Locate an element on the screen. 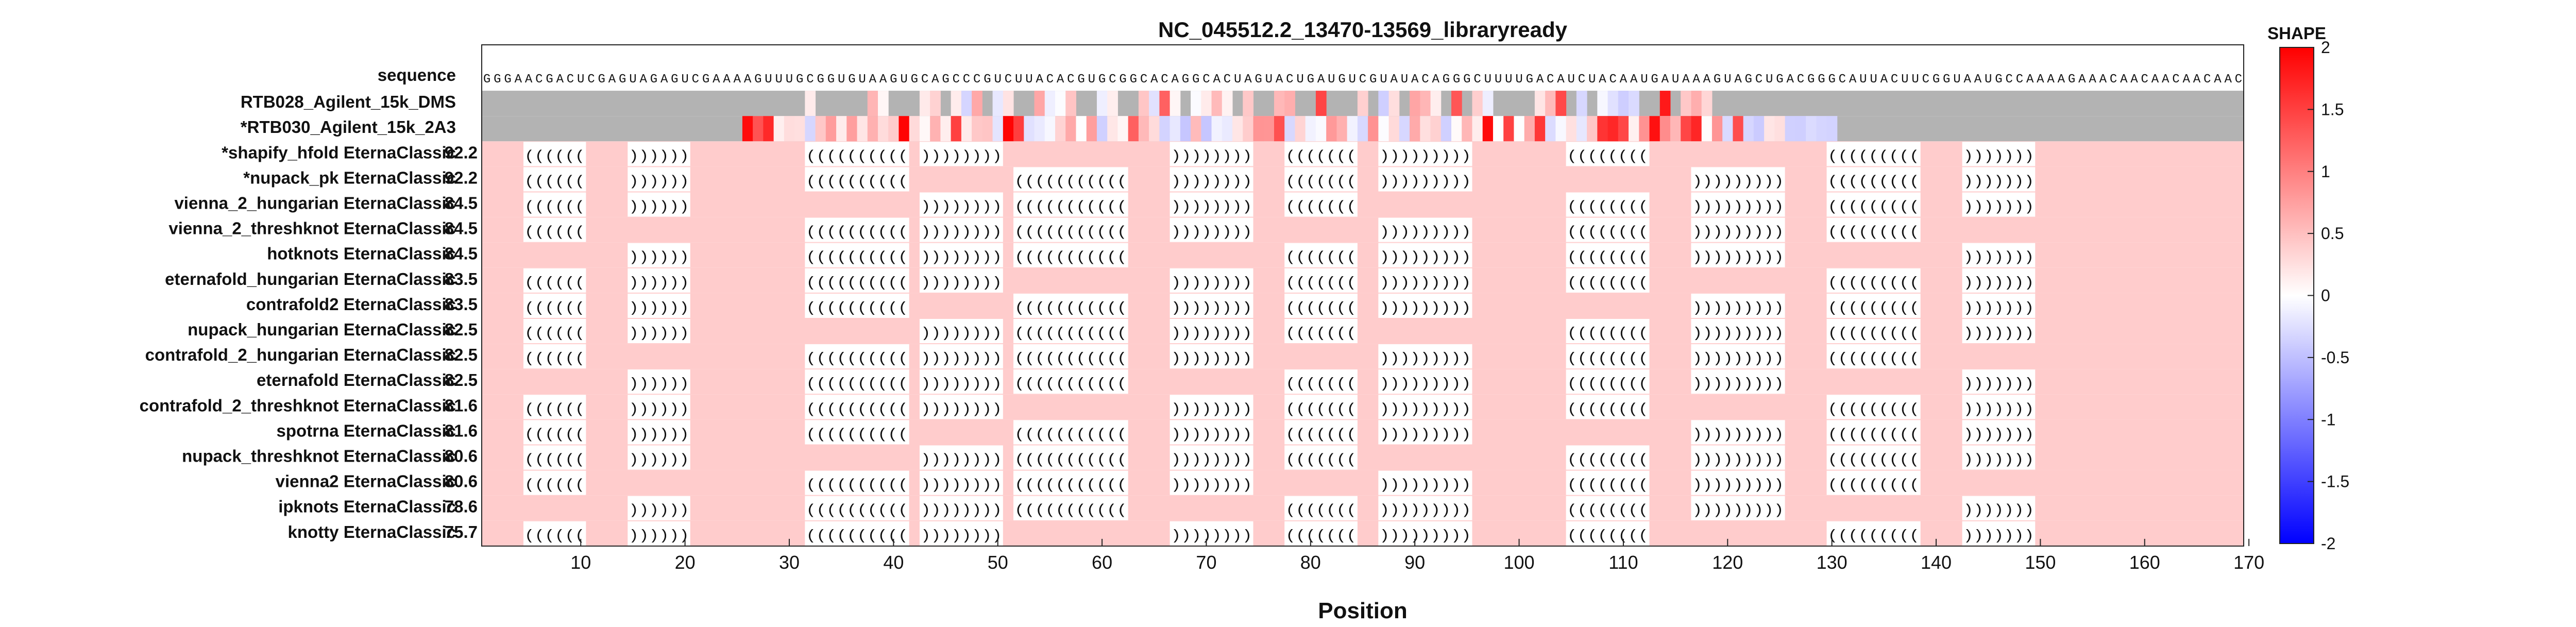 This screenshot has height=627, width=2576. row-label: contrafold2 EternaClassic is located at coordinates (351, 305).